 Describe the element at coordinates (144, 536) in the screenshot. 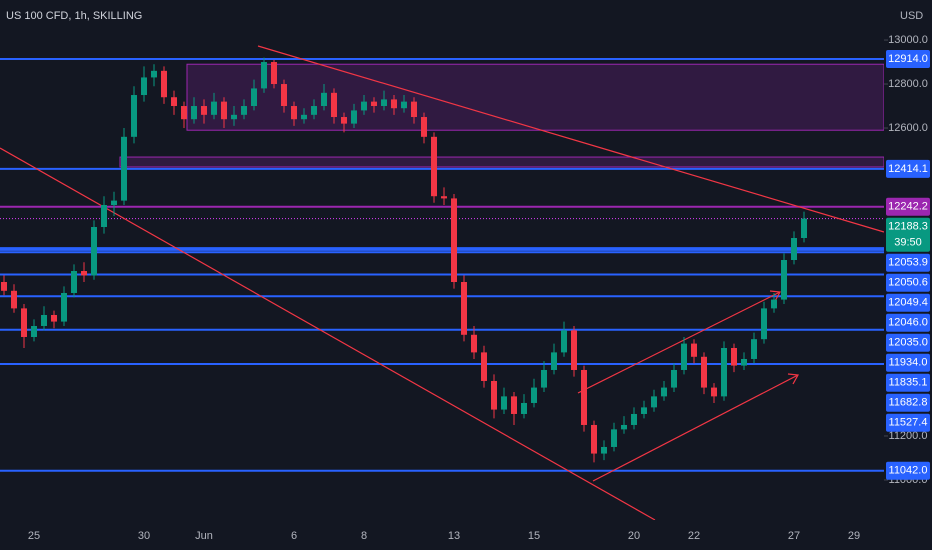

I see `x-tick-label: 30` at that location.